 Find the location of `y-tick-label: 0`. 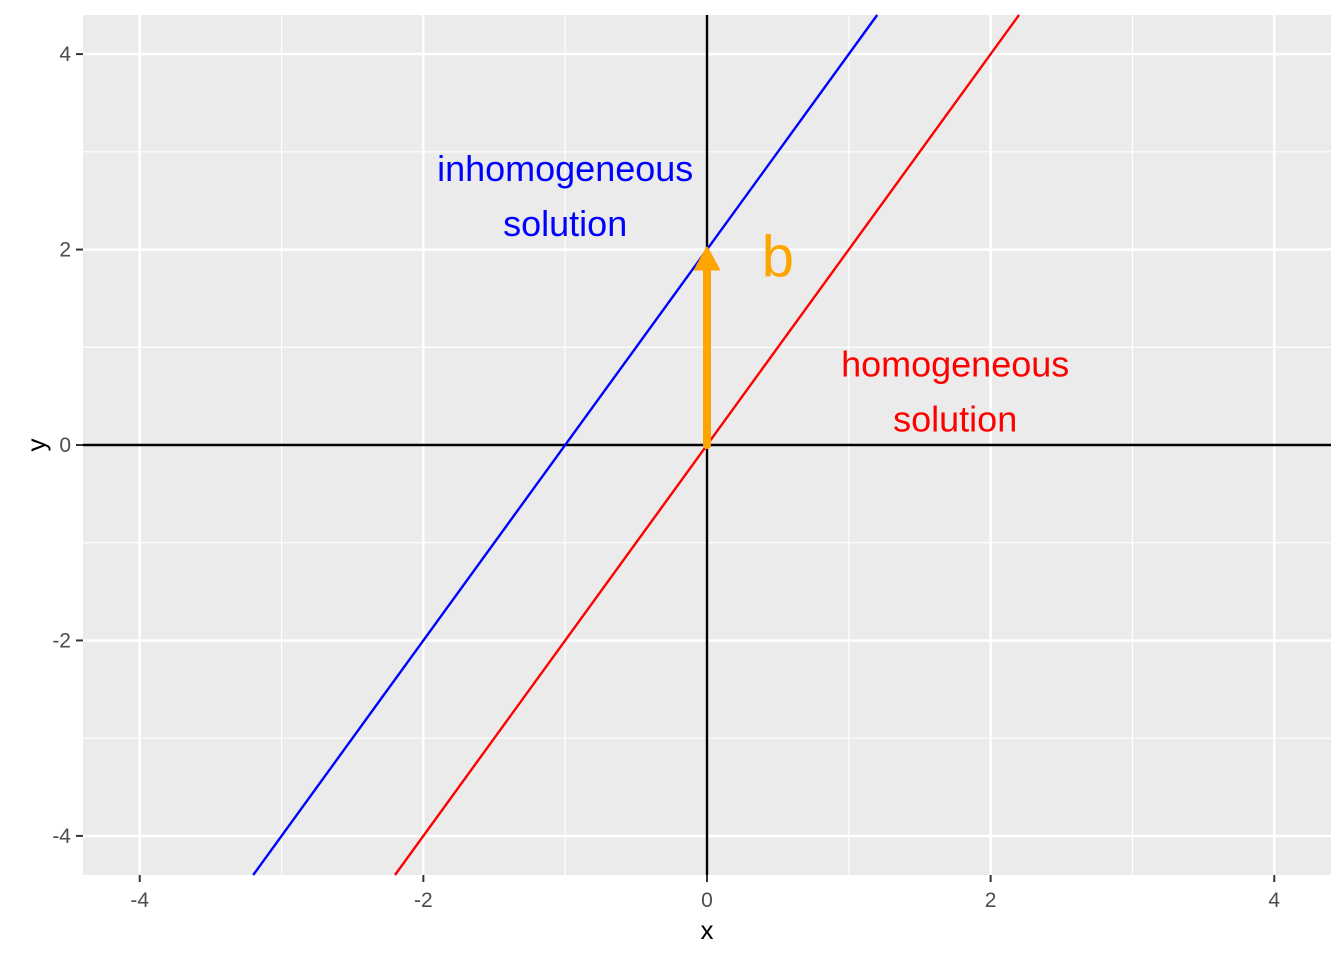

y-tick-label: 0 is located at coordinates (65, 445).